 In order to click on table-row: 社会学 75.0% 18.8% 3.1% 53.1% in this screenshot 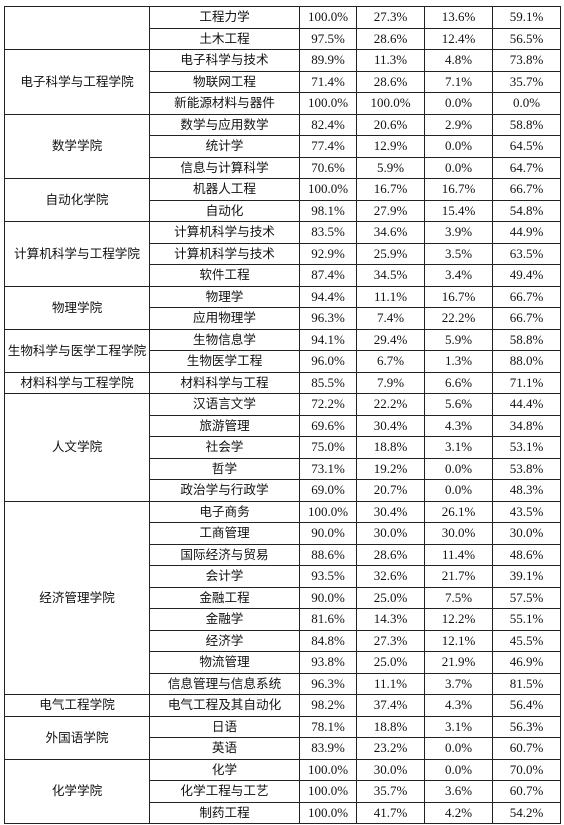, I will do `click(283, 447)`.